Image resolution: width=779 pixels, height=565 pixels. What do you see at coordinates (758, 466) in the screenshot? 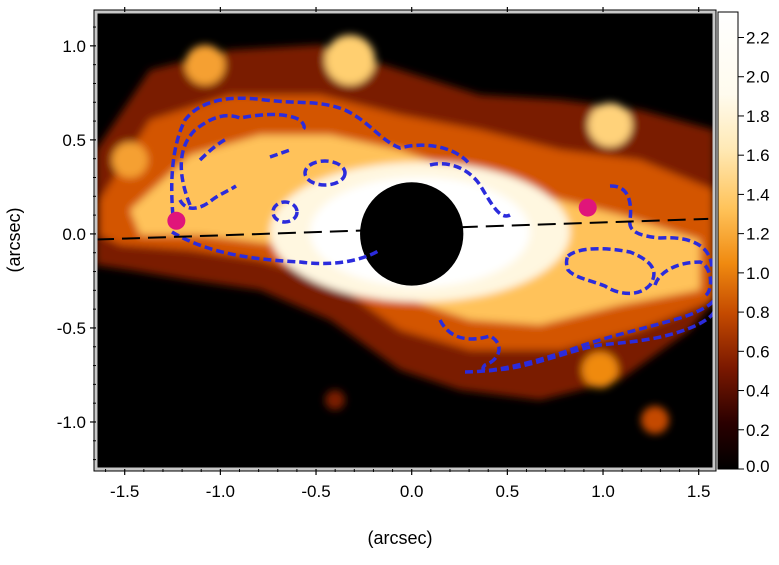
I see `colorbar-tick-label: 0.0` at bounding box center [758, 466].